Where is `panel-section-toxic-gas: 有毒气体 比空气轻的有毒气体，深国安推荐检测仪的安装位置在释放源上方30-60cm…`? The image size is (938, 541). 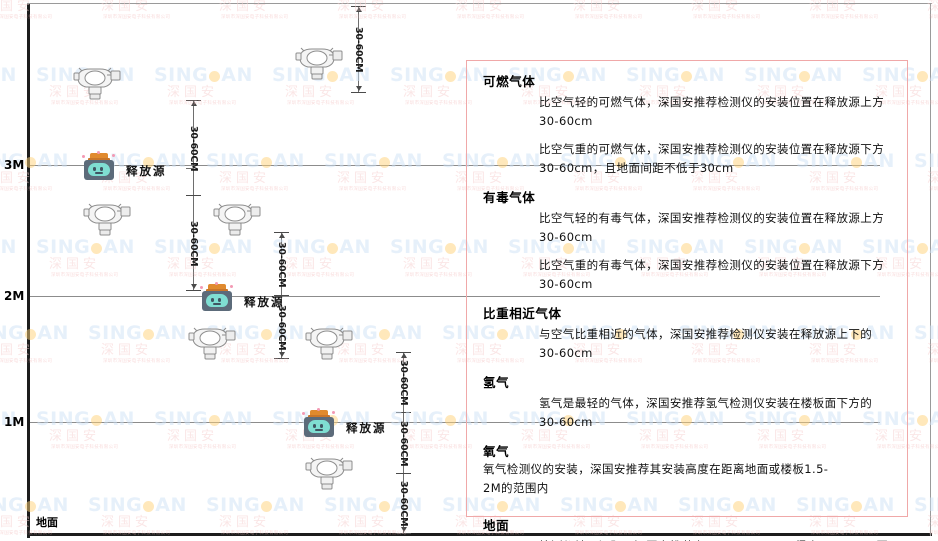 panel-section-toxic-gas: 有毒气体 比空气轻的有毒气体，深国安推荐检测仪的安装位置在释放源上方30-60cm… is located at coordinates (687, 240).